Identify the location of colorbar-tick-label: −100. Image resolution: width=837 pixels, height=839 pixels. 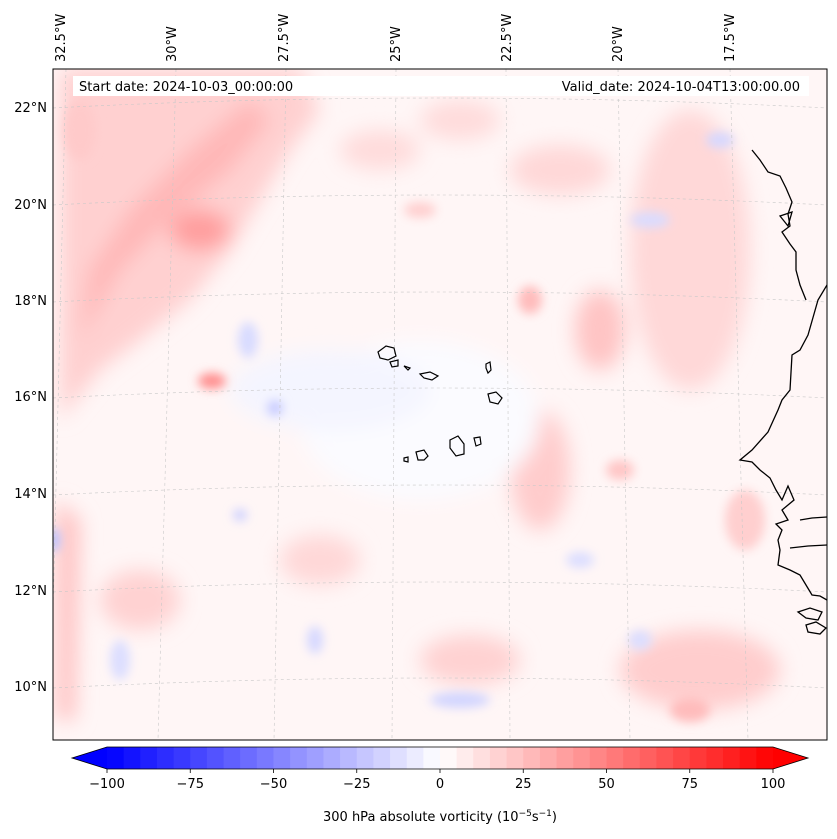
(107, 784).